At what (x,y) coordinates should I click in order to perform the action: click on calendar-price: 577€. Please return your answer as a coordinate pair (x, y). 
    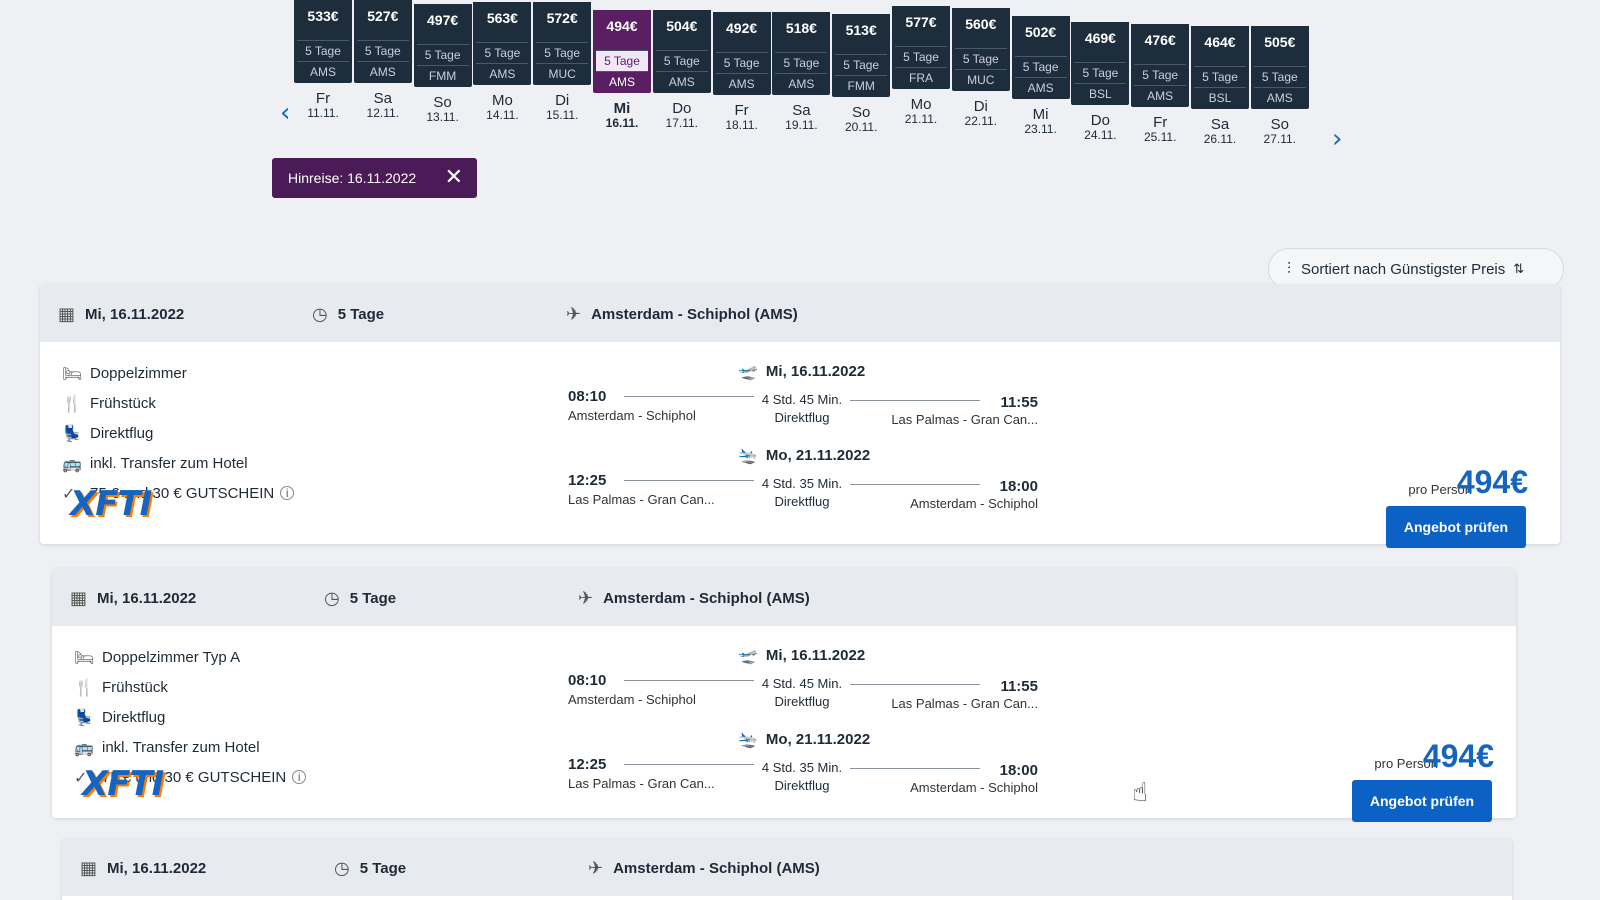
    Looking at the image, I should click on (921, 22).